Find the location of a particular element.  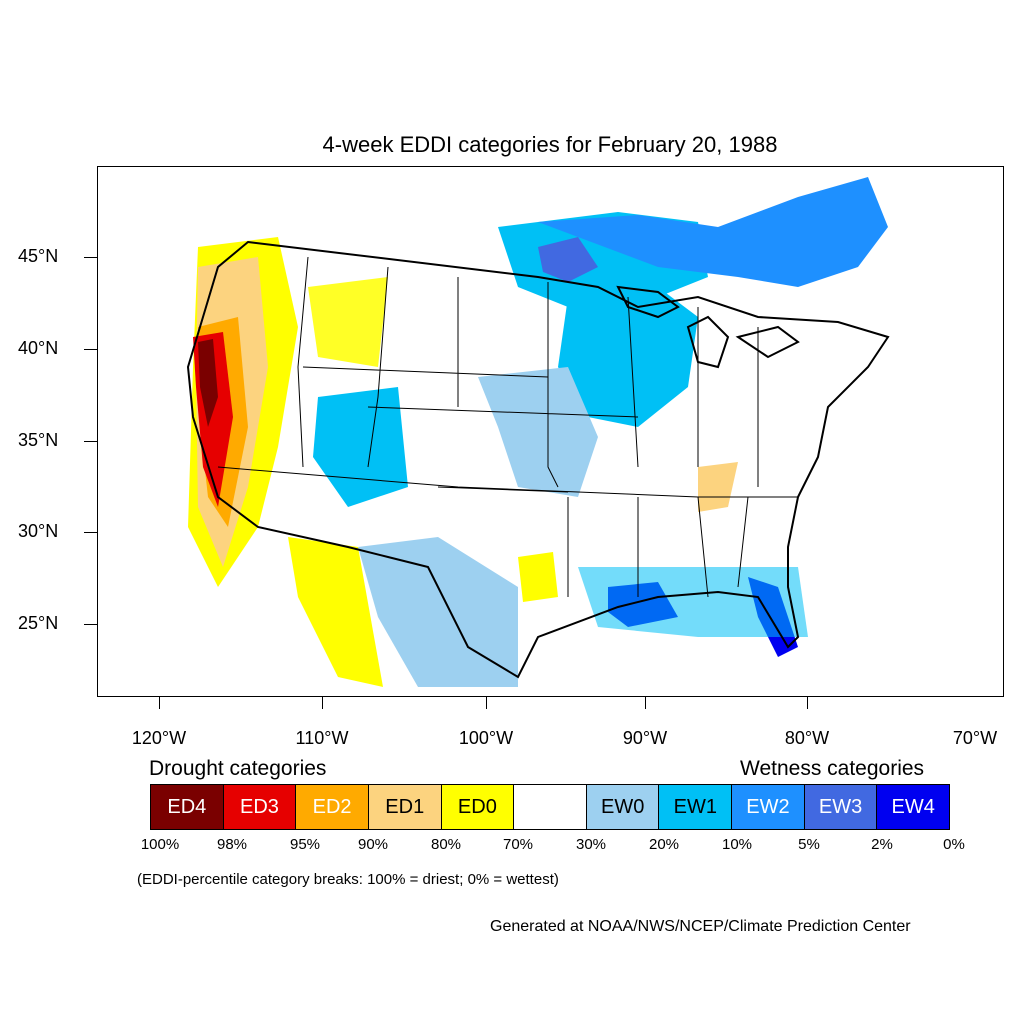

pct-label: 80% is located at coordinates (446, 844).